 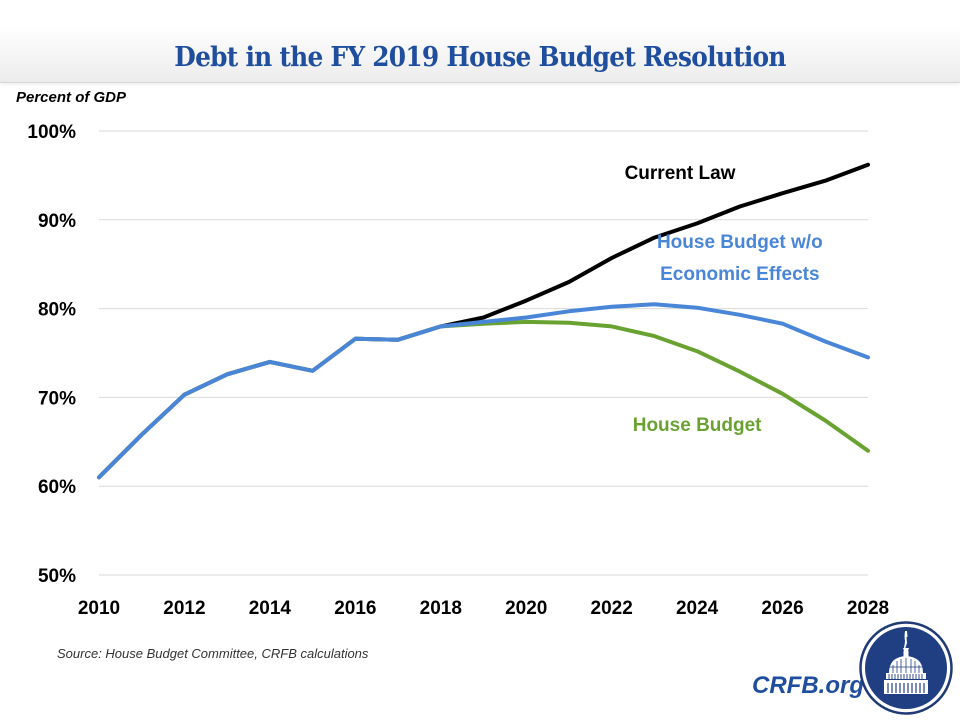 I want to click on y-tick-label: 60%, so click(x=57, y=487).